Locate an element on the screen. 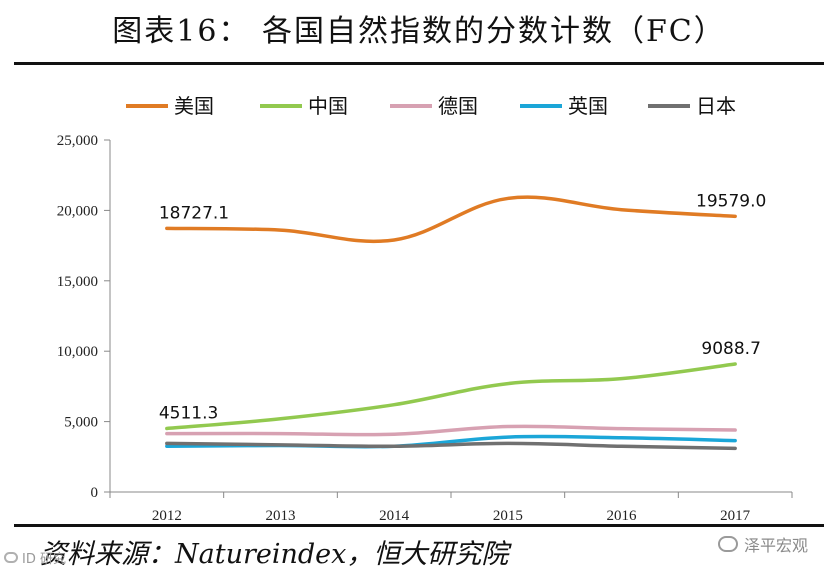 This screenshot has width=832, height=576. page-title: 图表16： 各国自然指数的分数计数（FC） is located at coordinates (419, 31).